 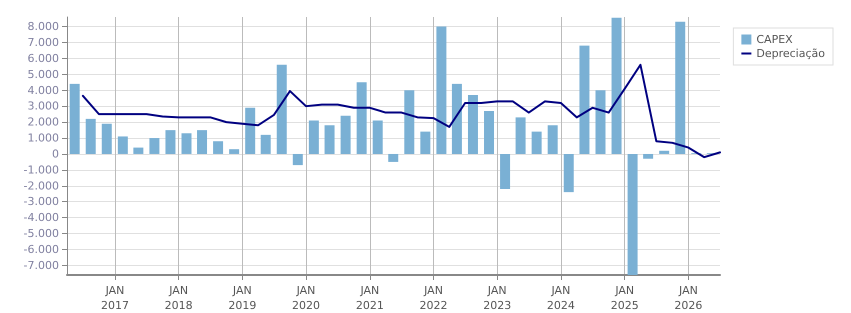 I want to click on x-tick-label: JAN 2023, so click(x=497, y=298).